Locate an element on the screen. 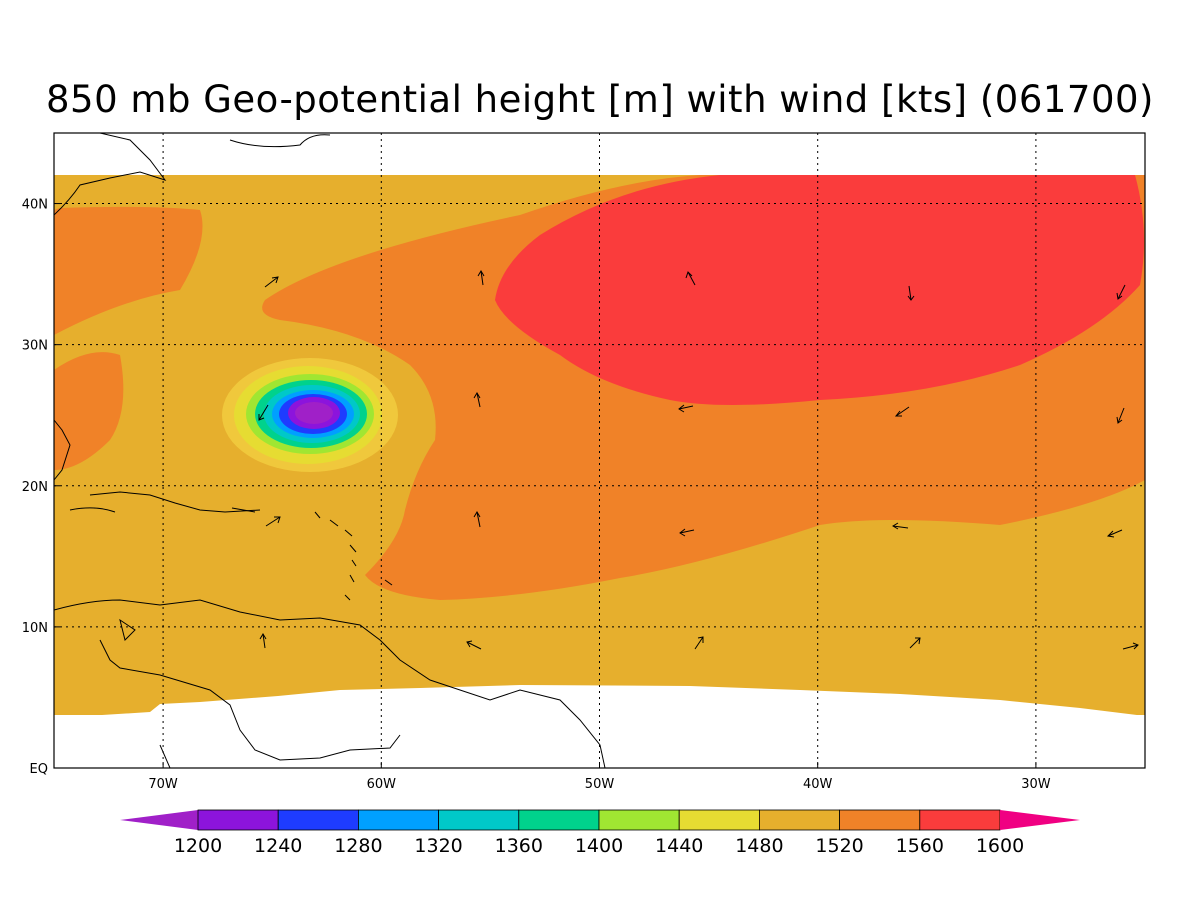 The image size is (1200, 900). lat-axis: 40N 30N 20N 10N EQ is located at coordinates (41, 487).